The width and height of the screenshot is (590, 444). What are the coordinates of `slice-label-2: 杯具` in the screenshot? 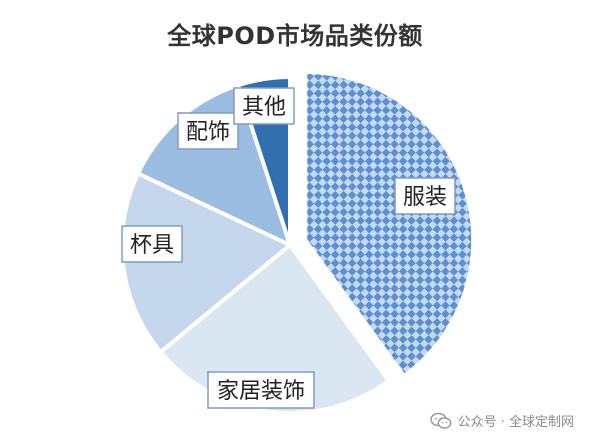 It's located at (152, 244).